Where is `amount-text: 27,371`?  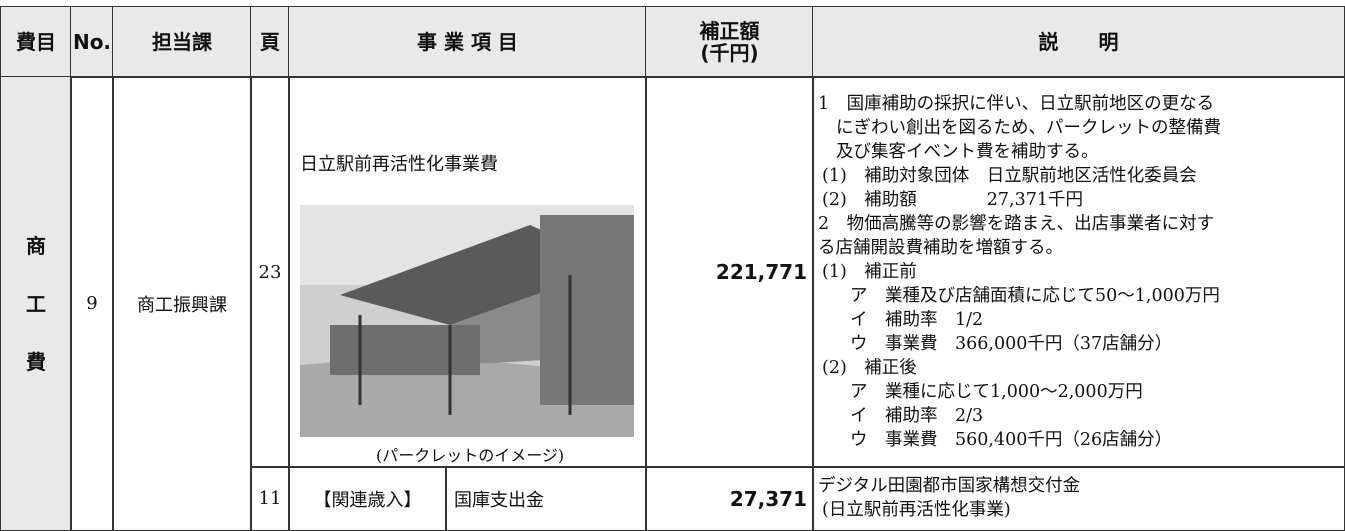 amount-text: 27,371 is located at coordinates (768, 498).